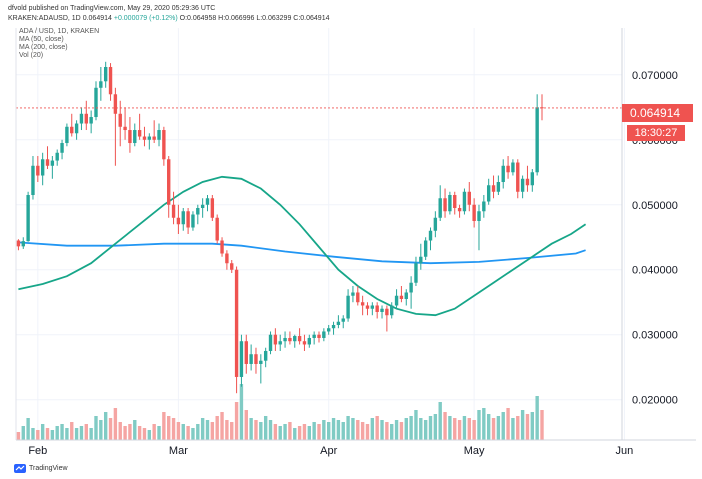 The height and width of the screenshot is (479, 702). What do you see at coordinates (655, 401) in the screenshot?
I see `price-tick-label: 0.020000` at bounding box center [655, 401].